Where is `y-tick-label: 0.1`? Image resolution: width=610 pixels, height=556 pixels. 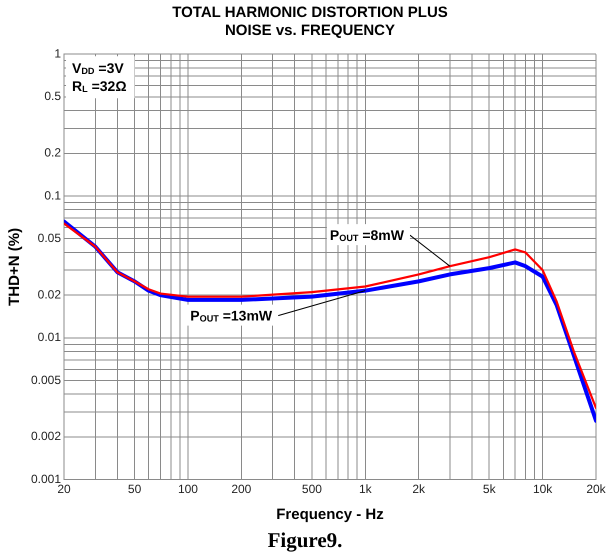
y-tick-label: 0.1 is located at coordinates (53, 195).